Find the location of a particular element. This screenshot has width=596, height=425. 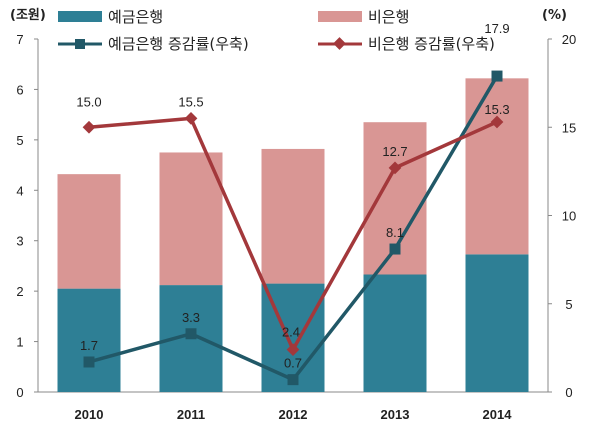

right-tick-label: 10 is located at coordinates (569, 216).